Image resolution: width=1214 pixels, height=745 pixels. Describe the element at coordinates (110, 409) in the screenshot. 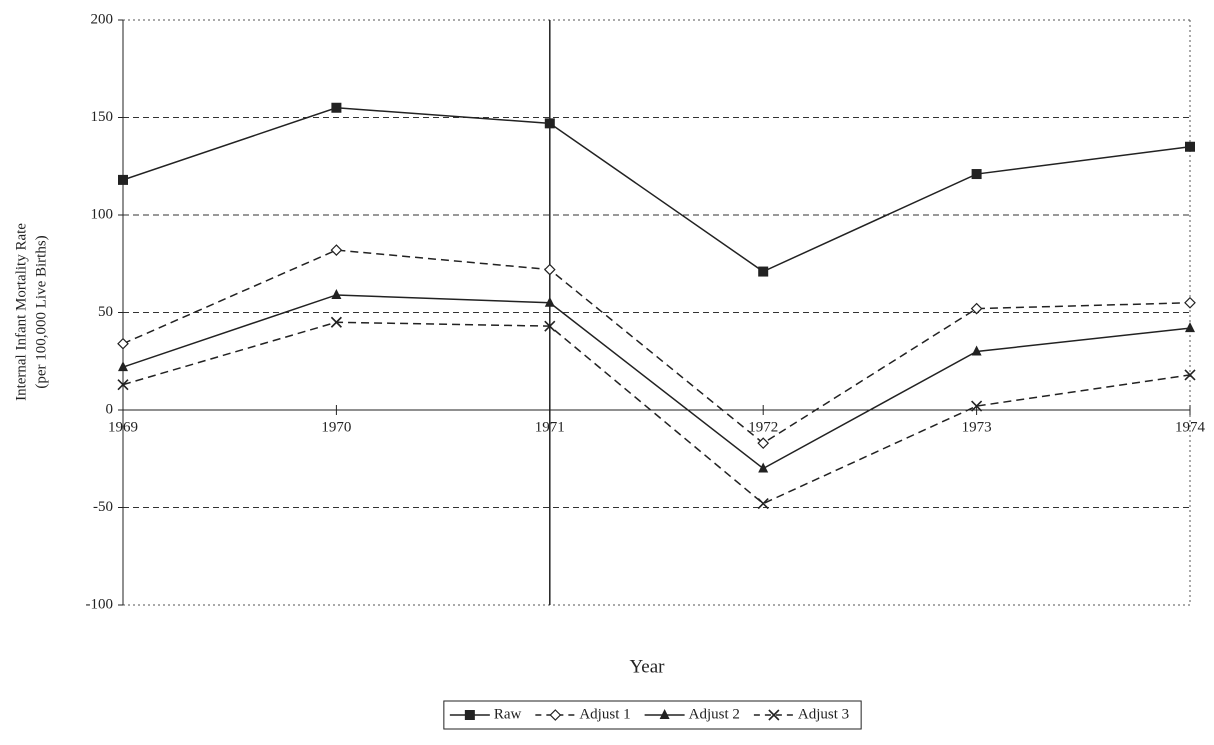

I see `y-tick-label: 0` at that location.